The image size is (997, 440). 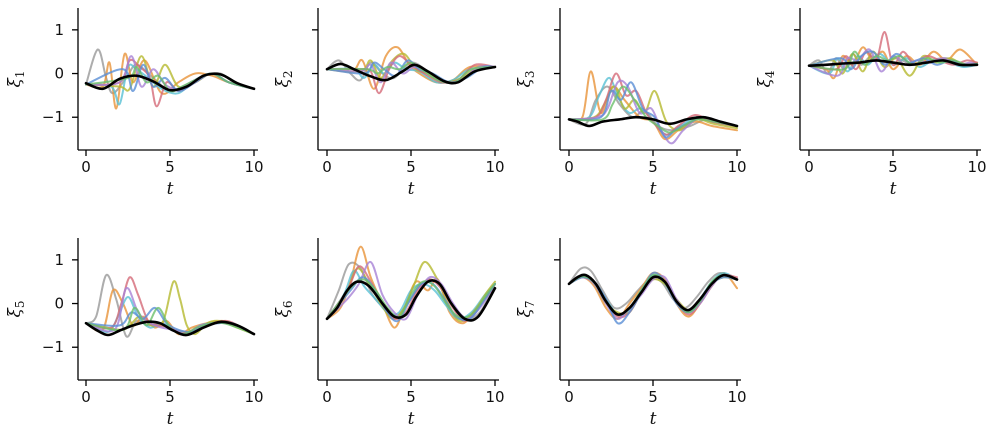 What do you see at coordinates (526, 308) in the screenshot?
I see `y-axis-label: ξ7` at bounding box center [526, 308].